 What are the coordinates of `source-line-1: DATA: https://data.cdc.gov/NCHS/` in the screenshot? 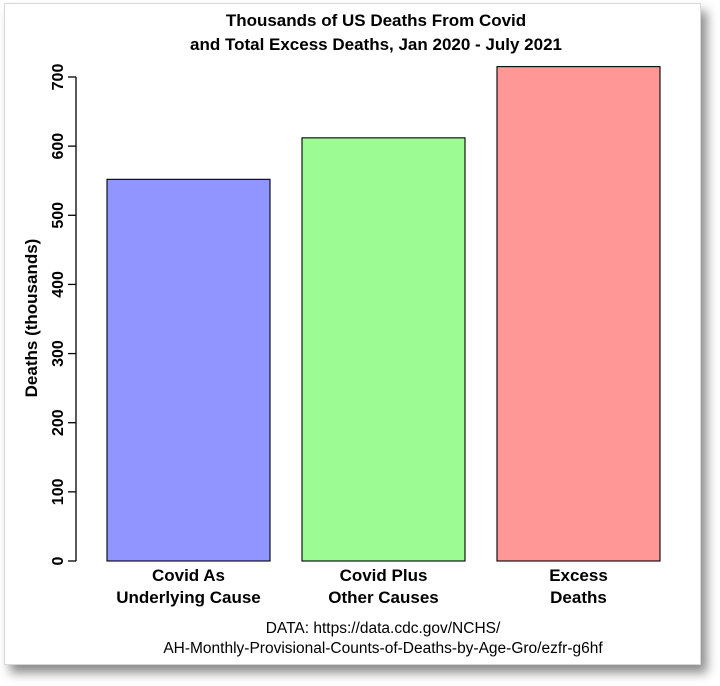 It's located at (383, 628).